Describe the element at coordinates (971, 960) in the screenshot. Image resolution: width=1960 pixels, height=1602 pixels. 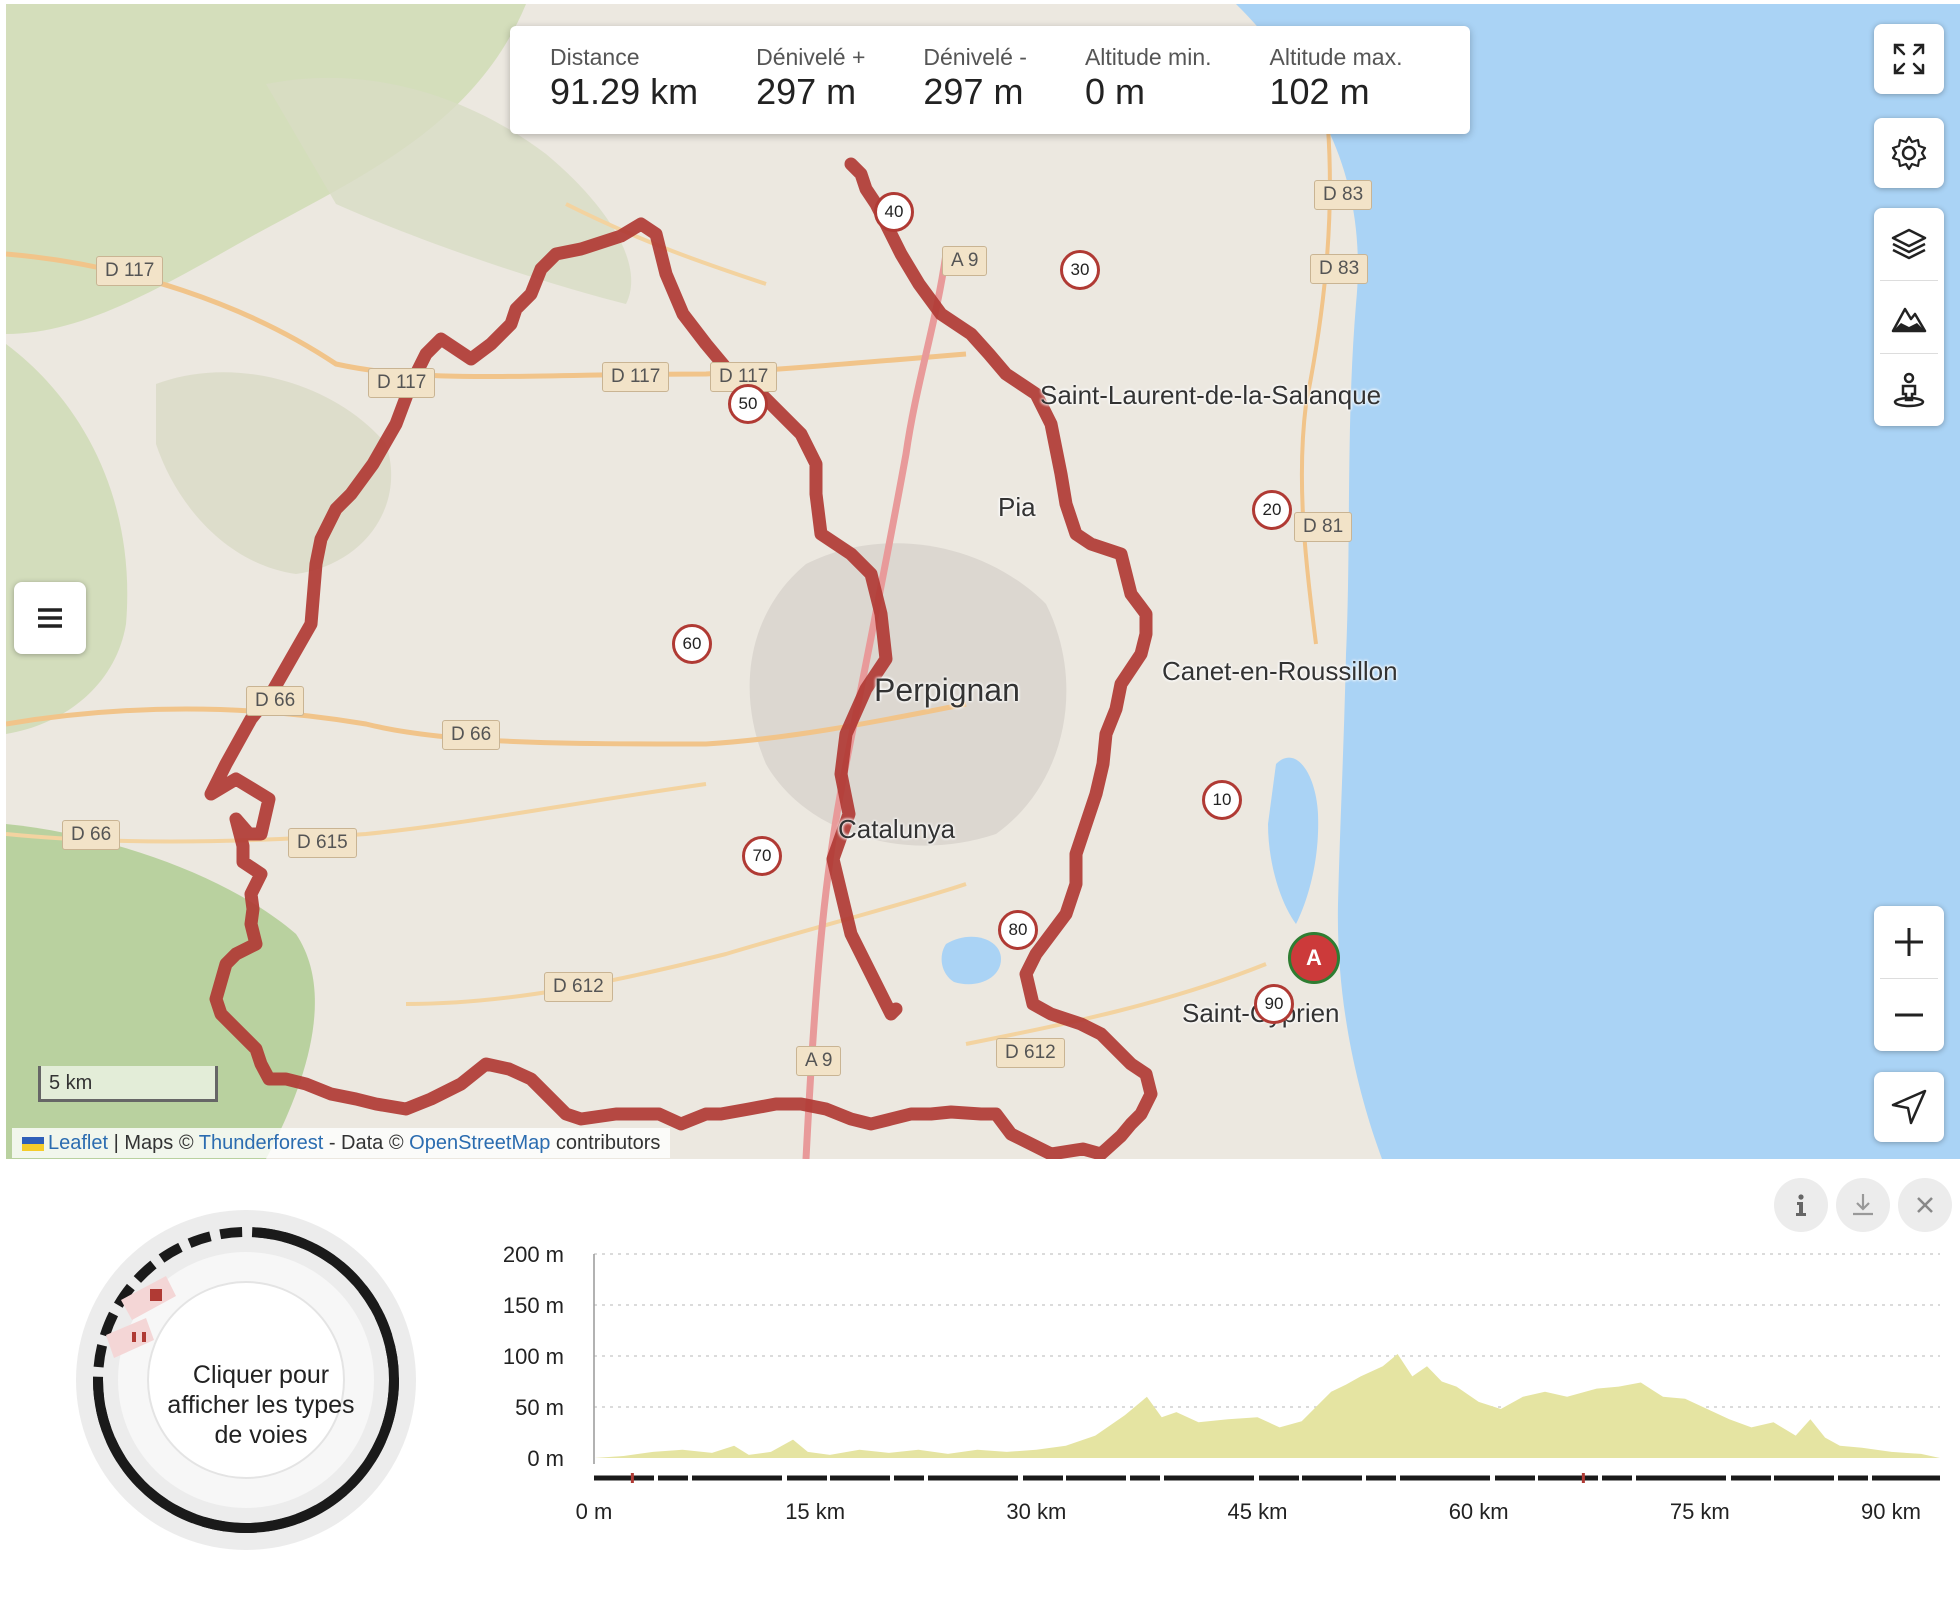
I see `lake` at that location.